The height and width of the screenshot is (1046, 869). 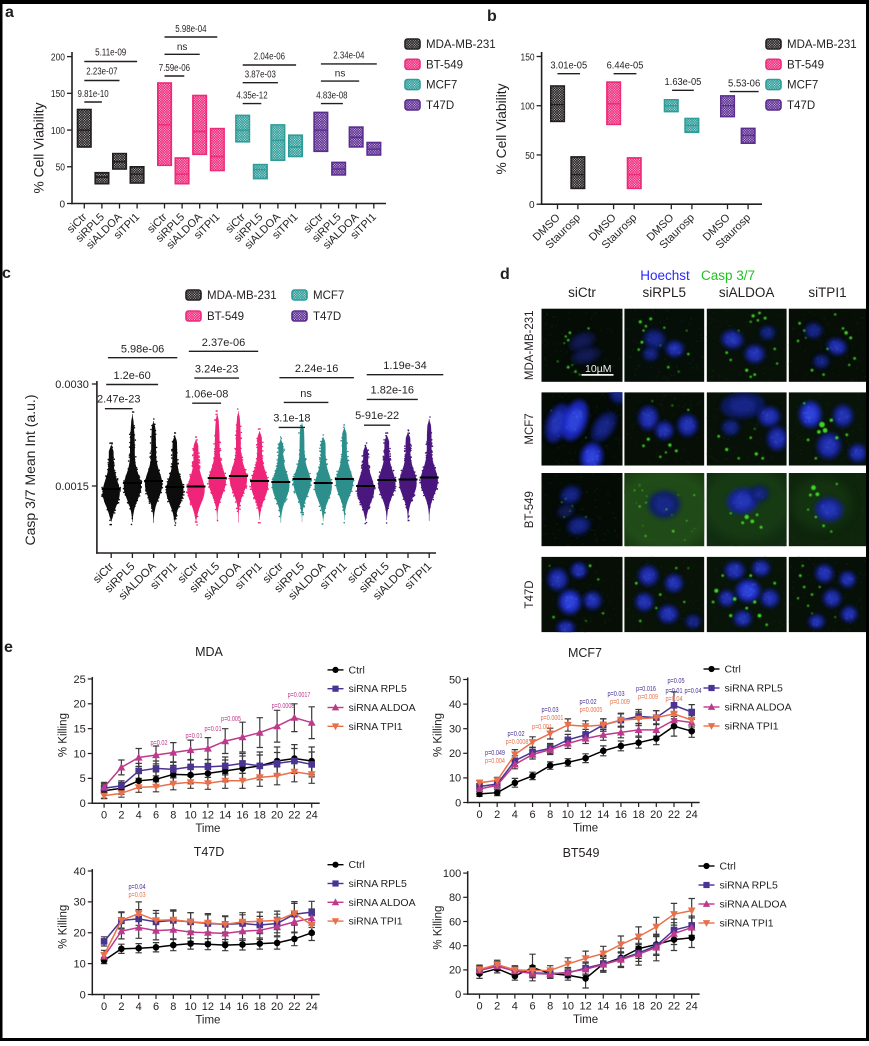 I want to click on svg-text: siALDOA, so click(x=747, y=292).